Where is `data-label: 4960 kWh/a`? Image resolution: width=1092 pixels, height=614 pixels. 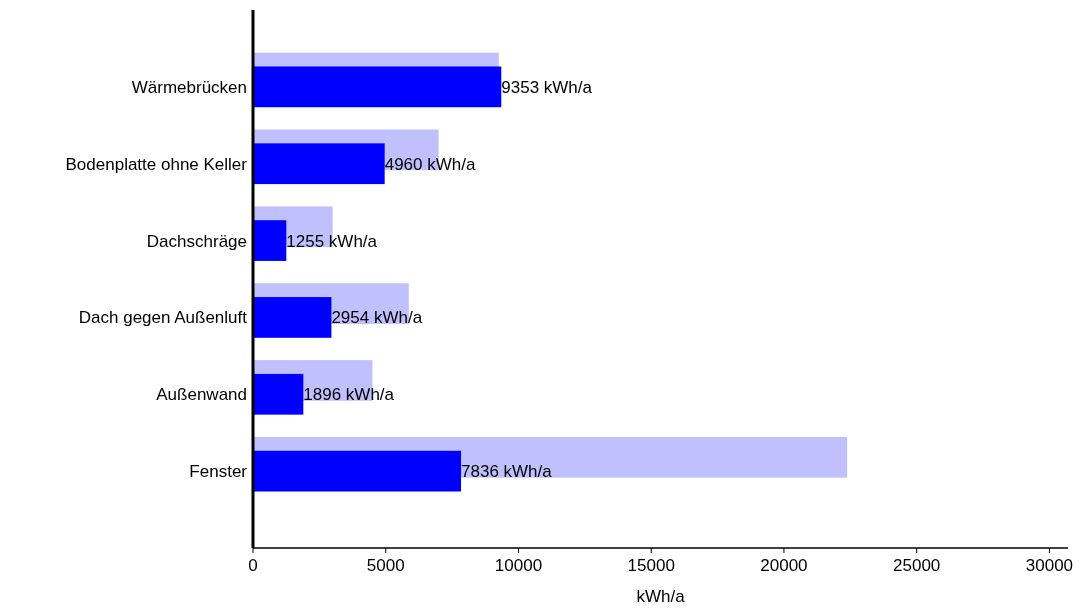
data-label: 4960 kWh/a is located at coordinates (430, 164).